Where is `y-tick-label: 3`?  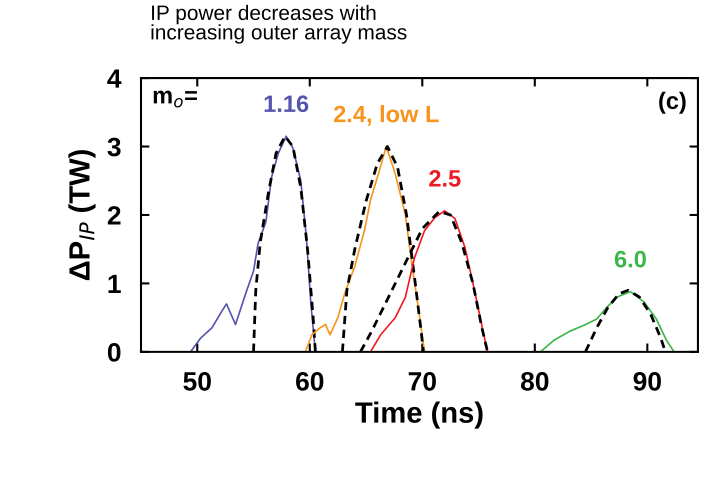
y-tick-label: 3 is located at coordinates (114, 147).